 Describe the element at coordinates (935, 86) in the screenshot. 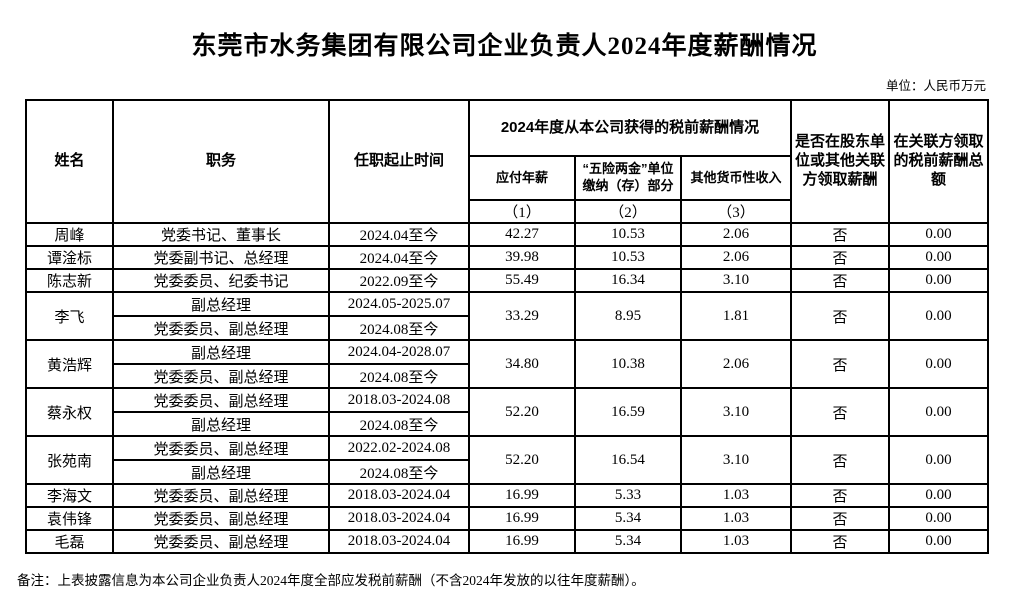

I see `unit-note: 单位：人民币万元` at that location.